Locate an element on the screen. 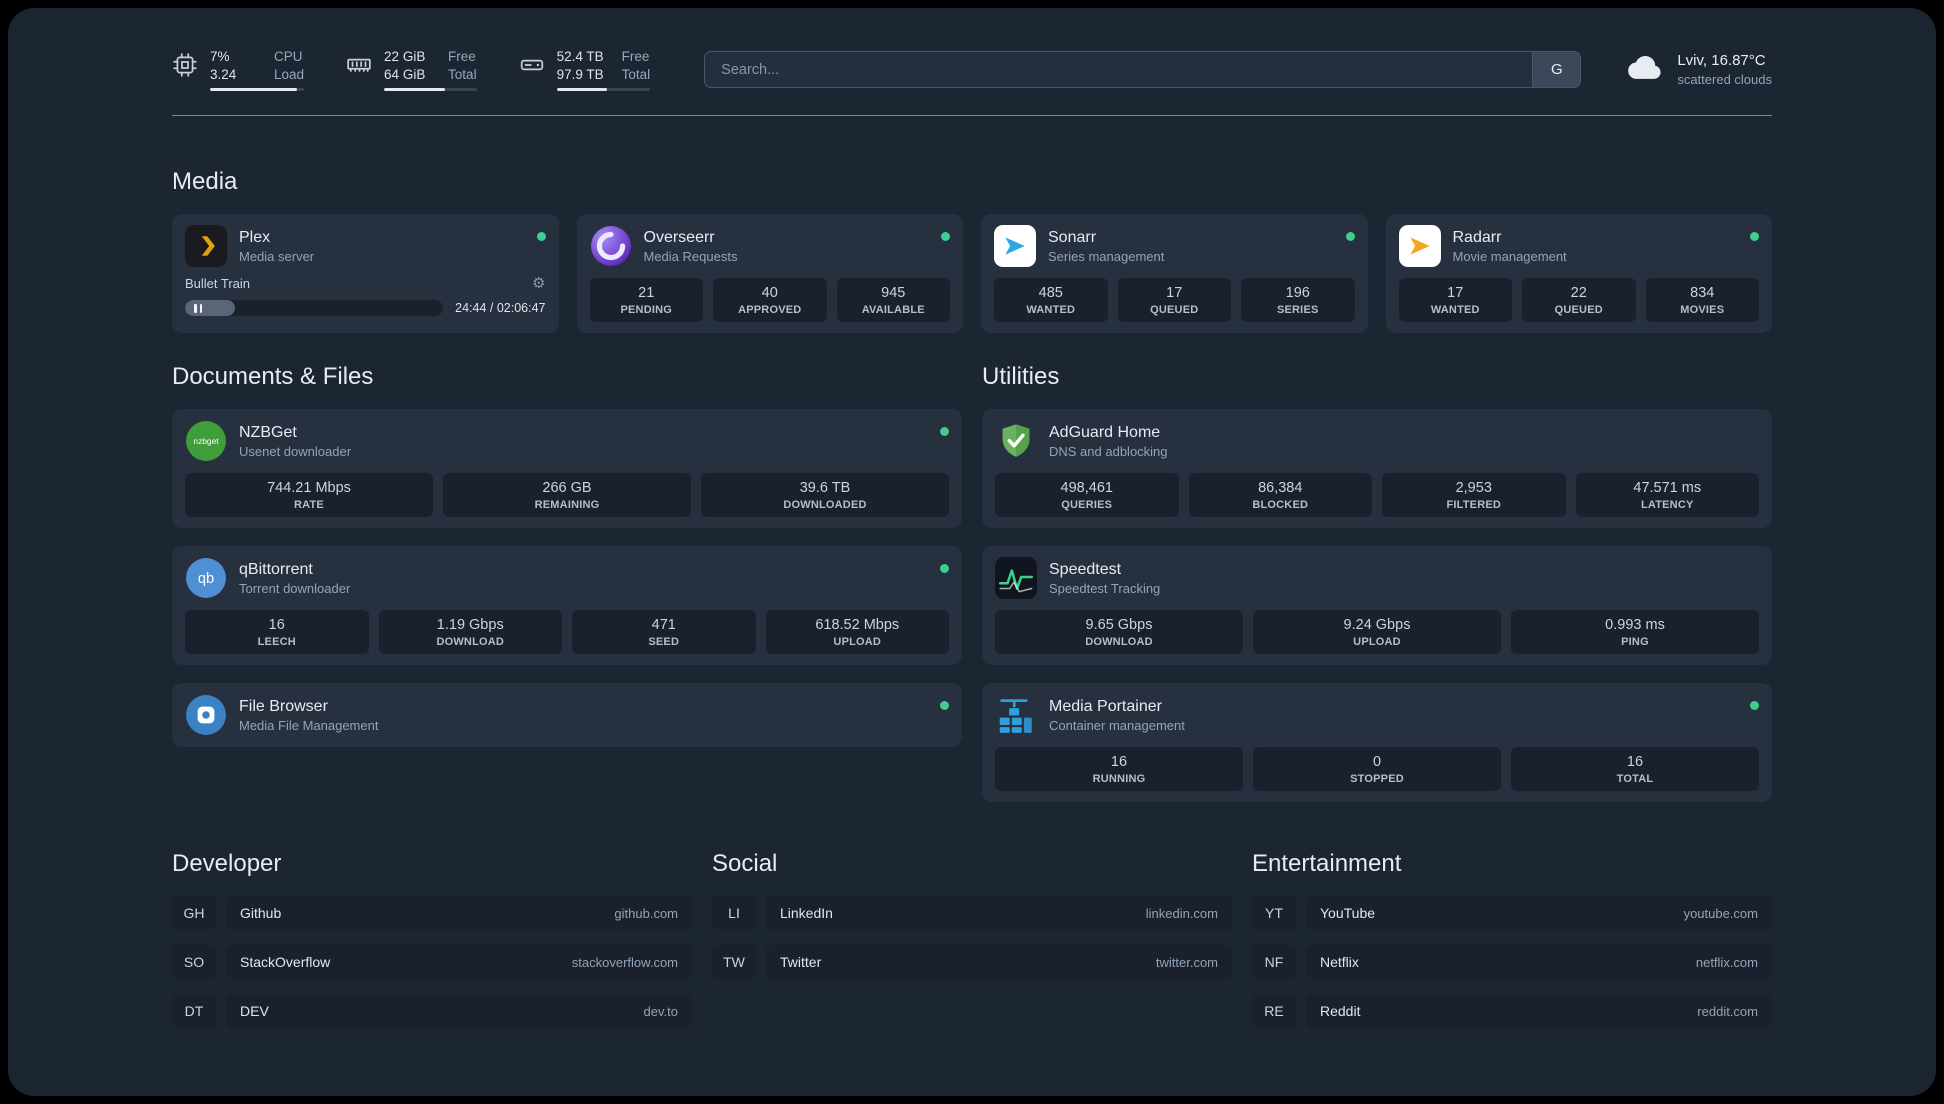  bookmark-stackoverflow: SO StackOverflow stackoverflow.com is located at coordinates (432, 962).